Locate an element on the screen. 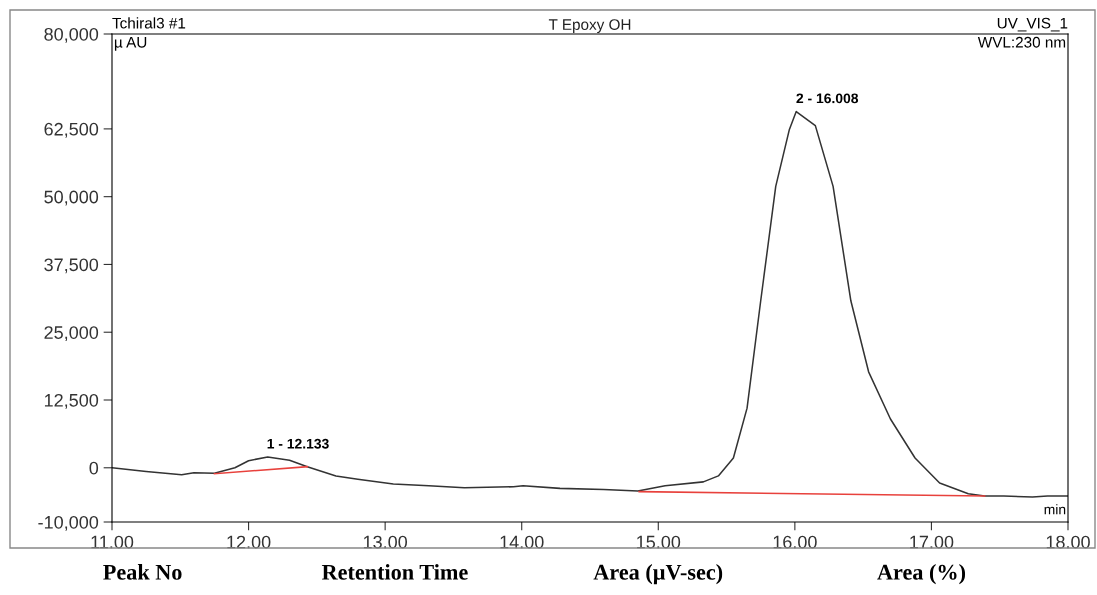 The image size is (1097, 595). text: Retention Time is located at coordinates (394, 572).